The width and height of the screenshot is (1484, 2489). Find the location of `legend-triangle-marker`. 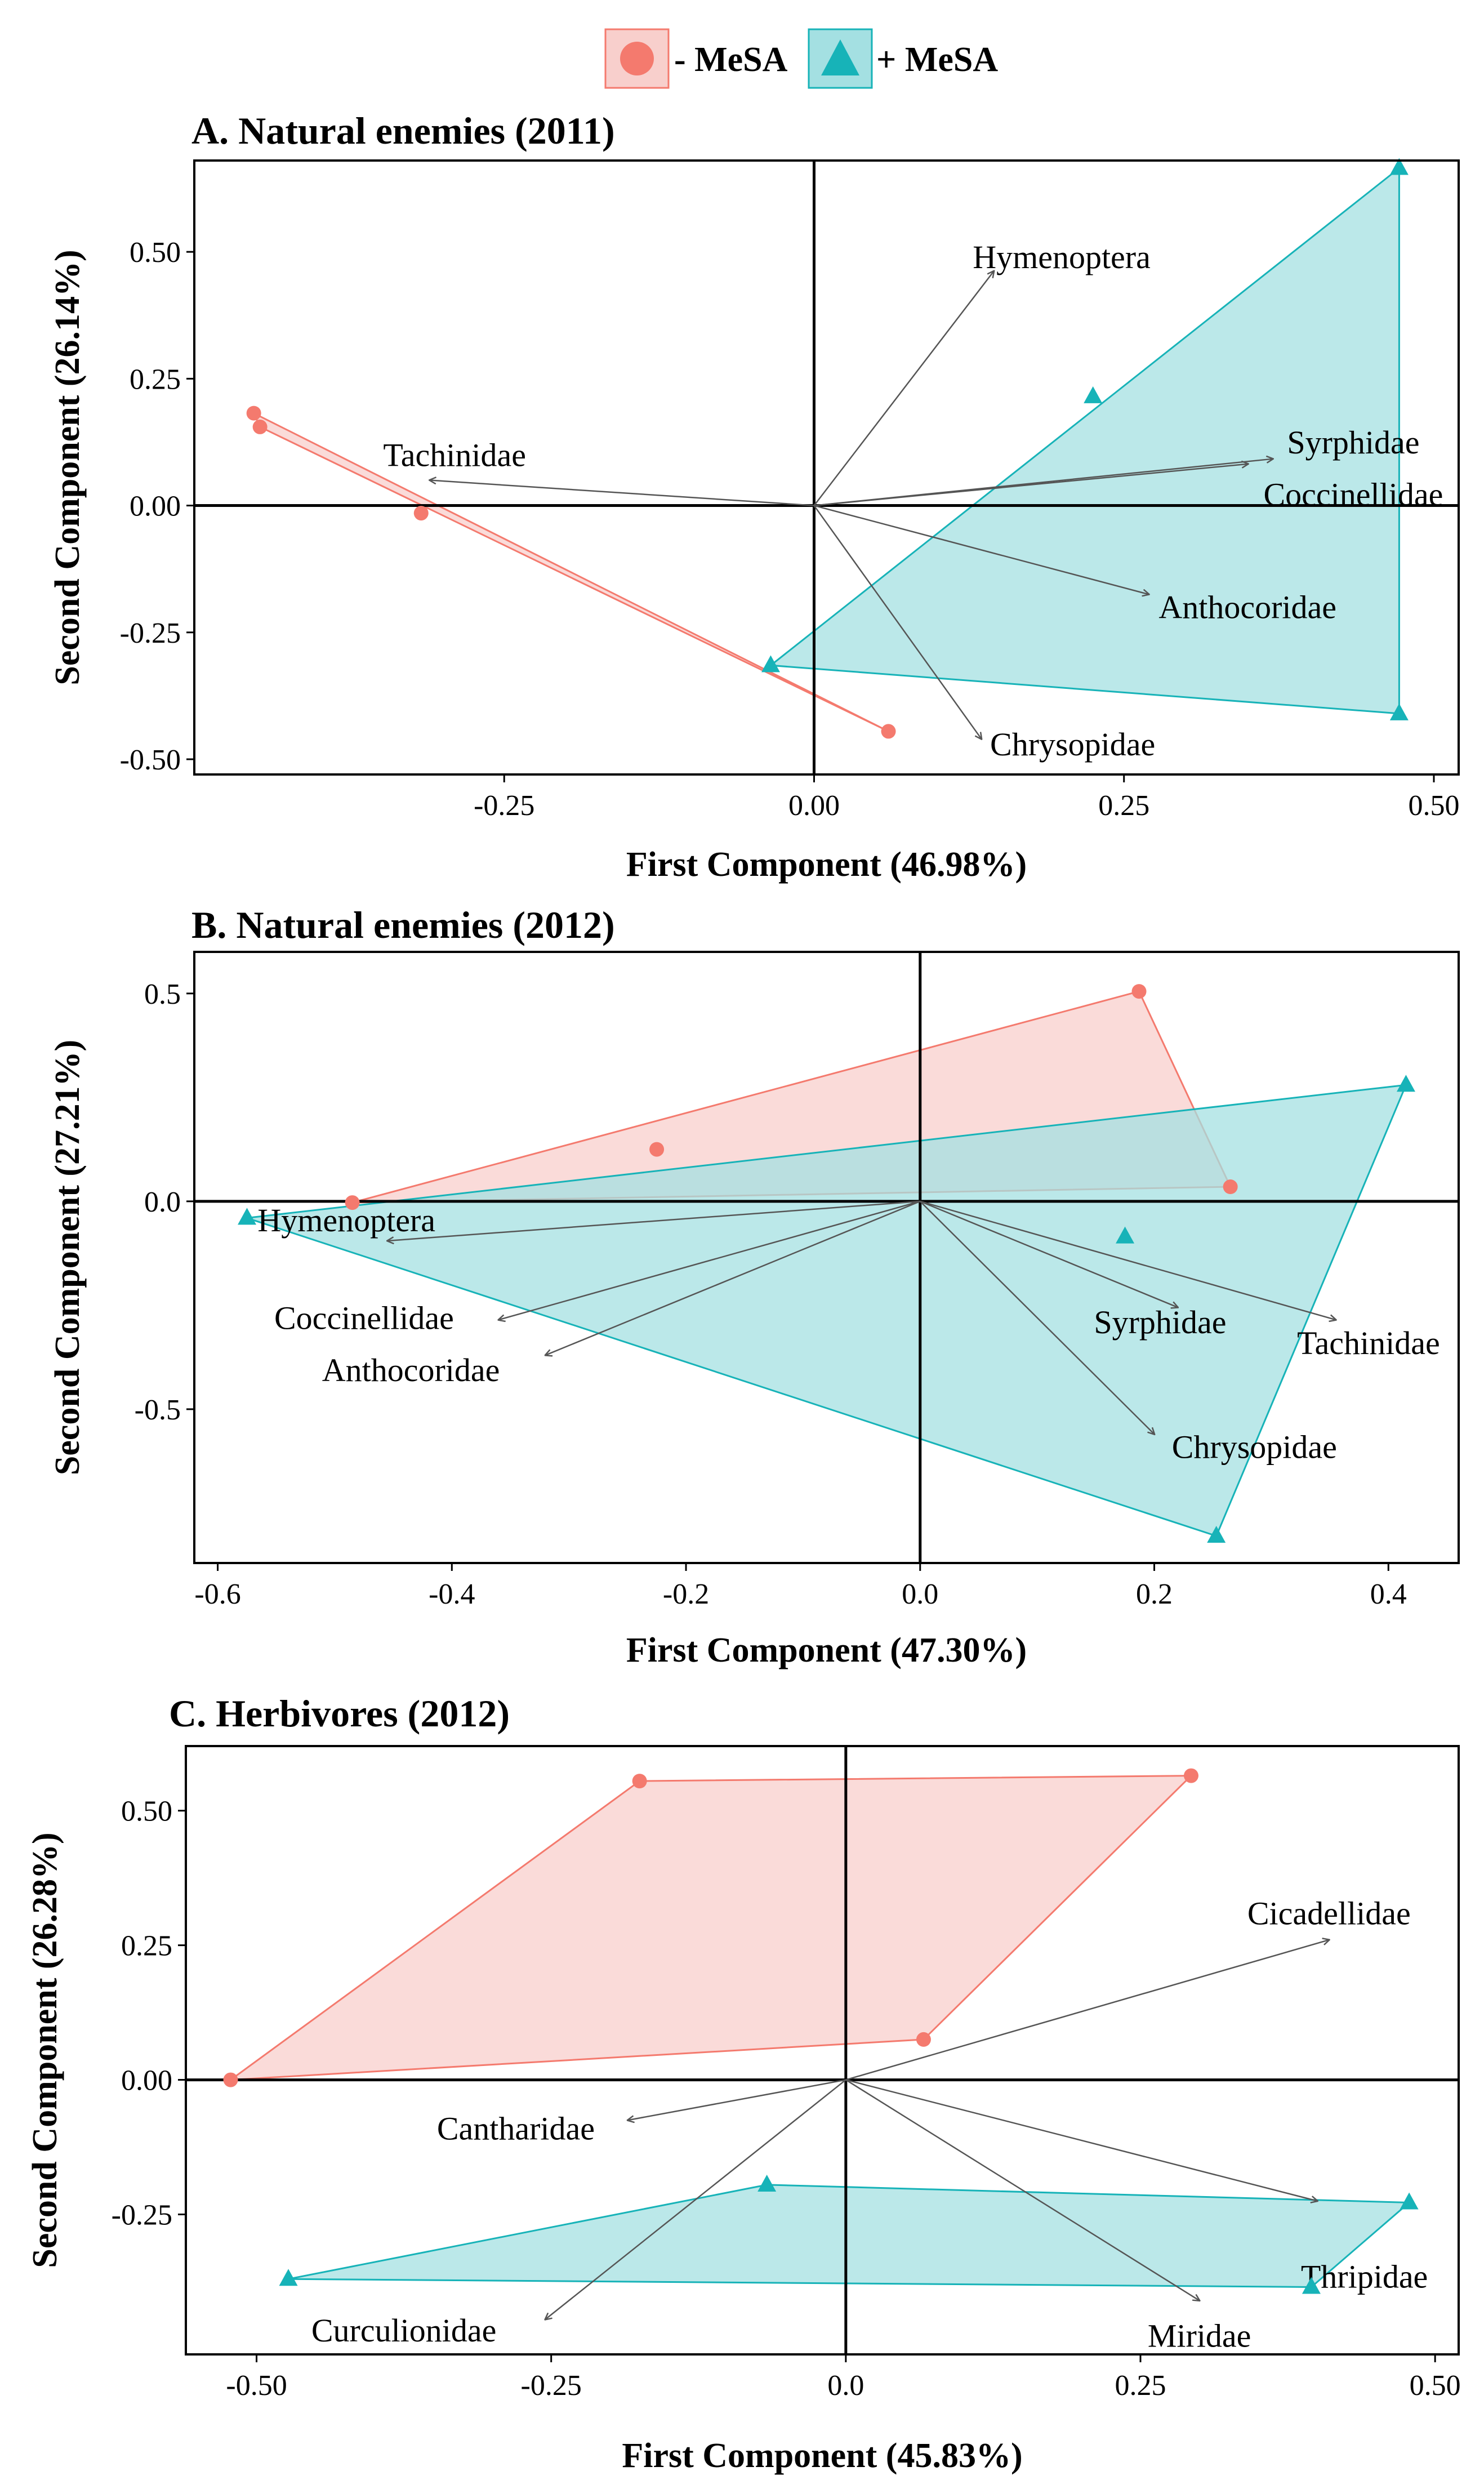

legend-triangle-marker is located at coordinates (840, 57).